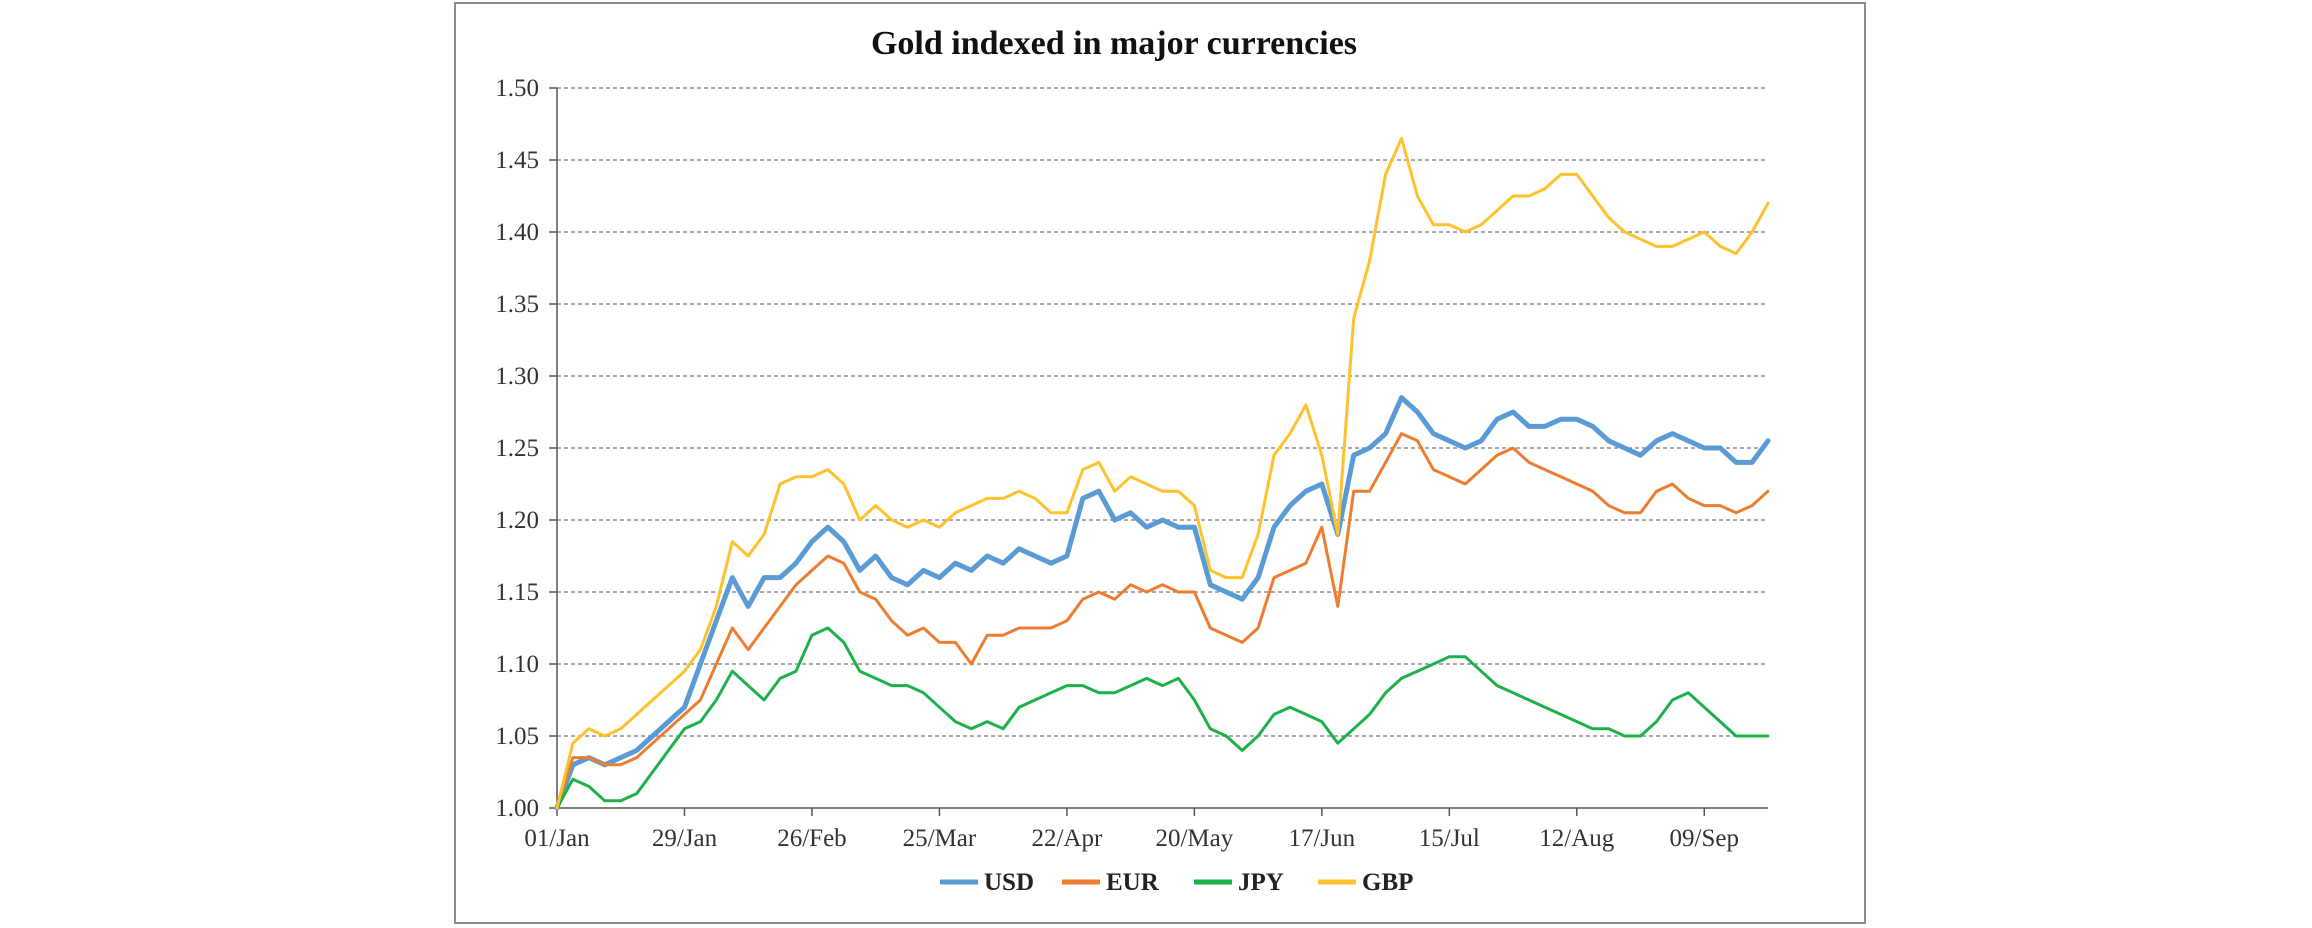 This screenshot has width=2312, height=928. I want to click on y-tick-label: 1.00, so click(517, 808).